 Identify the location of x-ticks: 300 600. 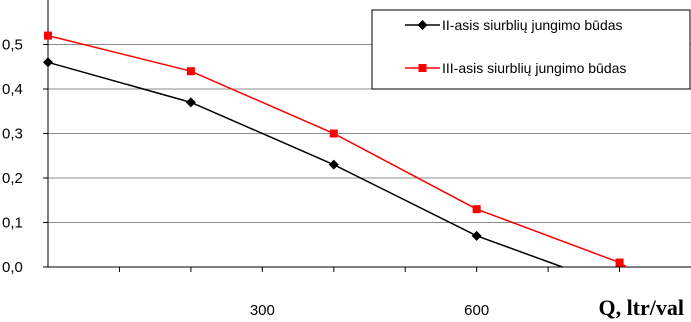
(369, 293).